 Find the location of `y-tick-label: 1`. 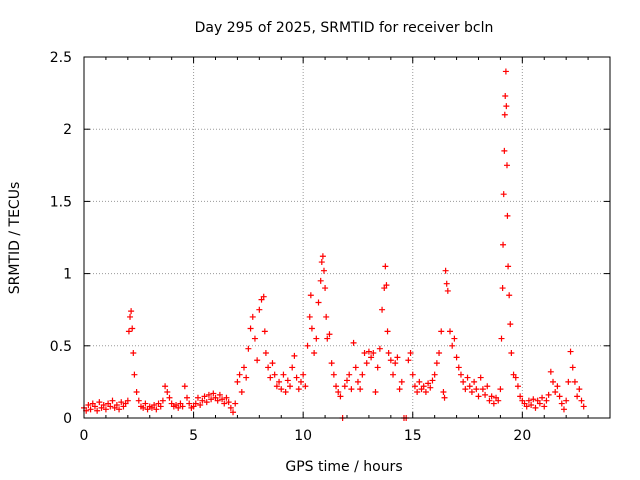

y-tick-label: 1 is located at coordinates (67, 275).